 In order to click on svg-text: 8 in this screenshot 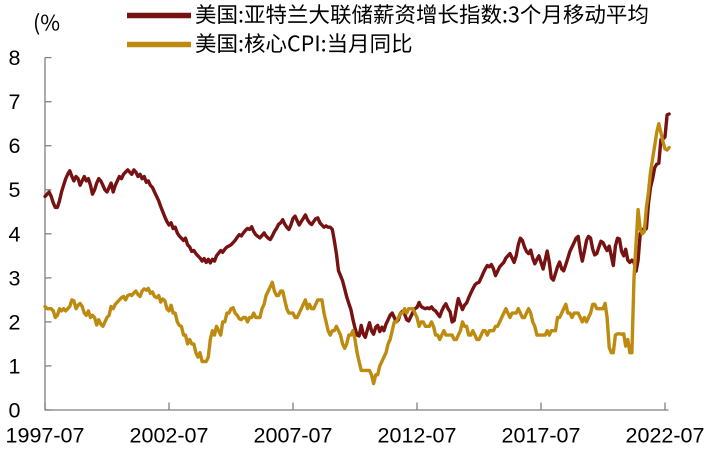, I will do `click(15, 58)`.